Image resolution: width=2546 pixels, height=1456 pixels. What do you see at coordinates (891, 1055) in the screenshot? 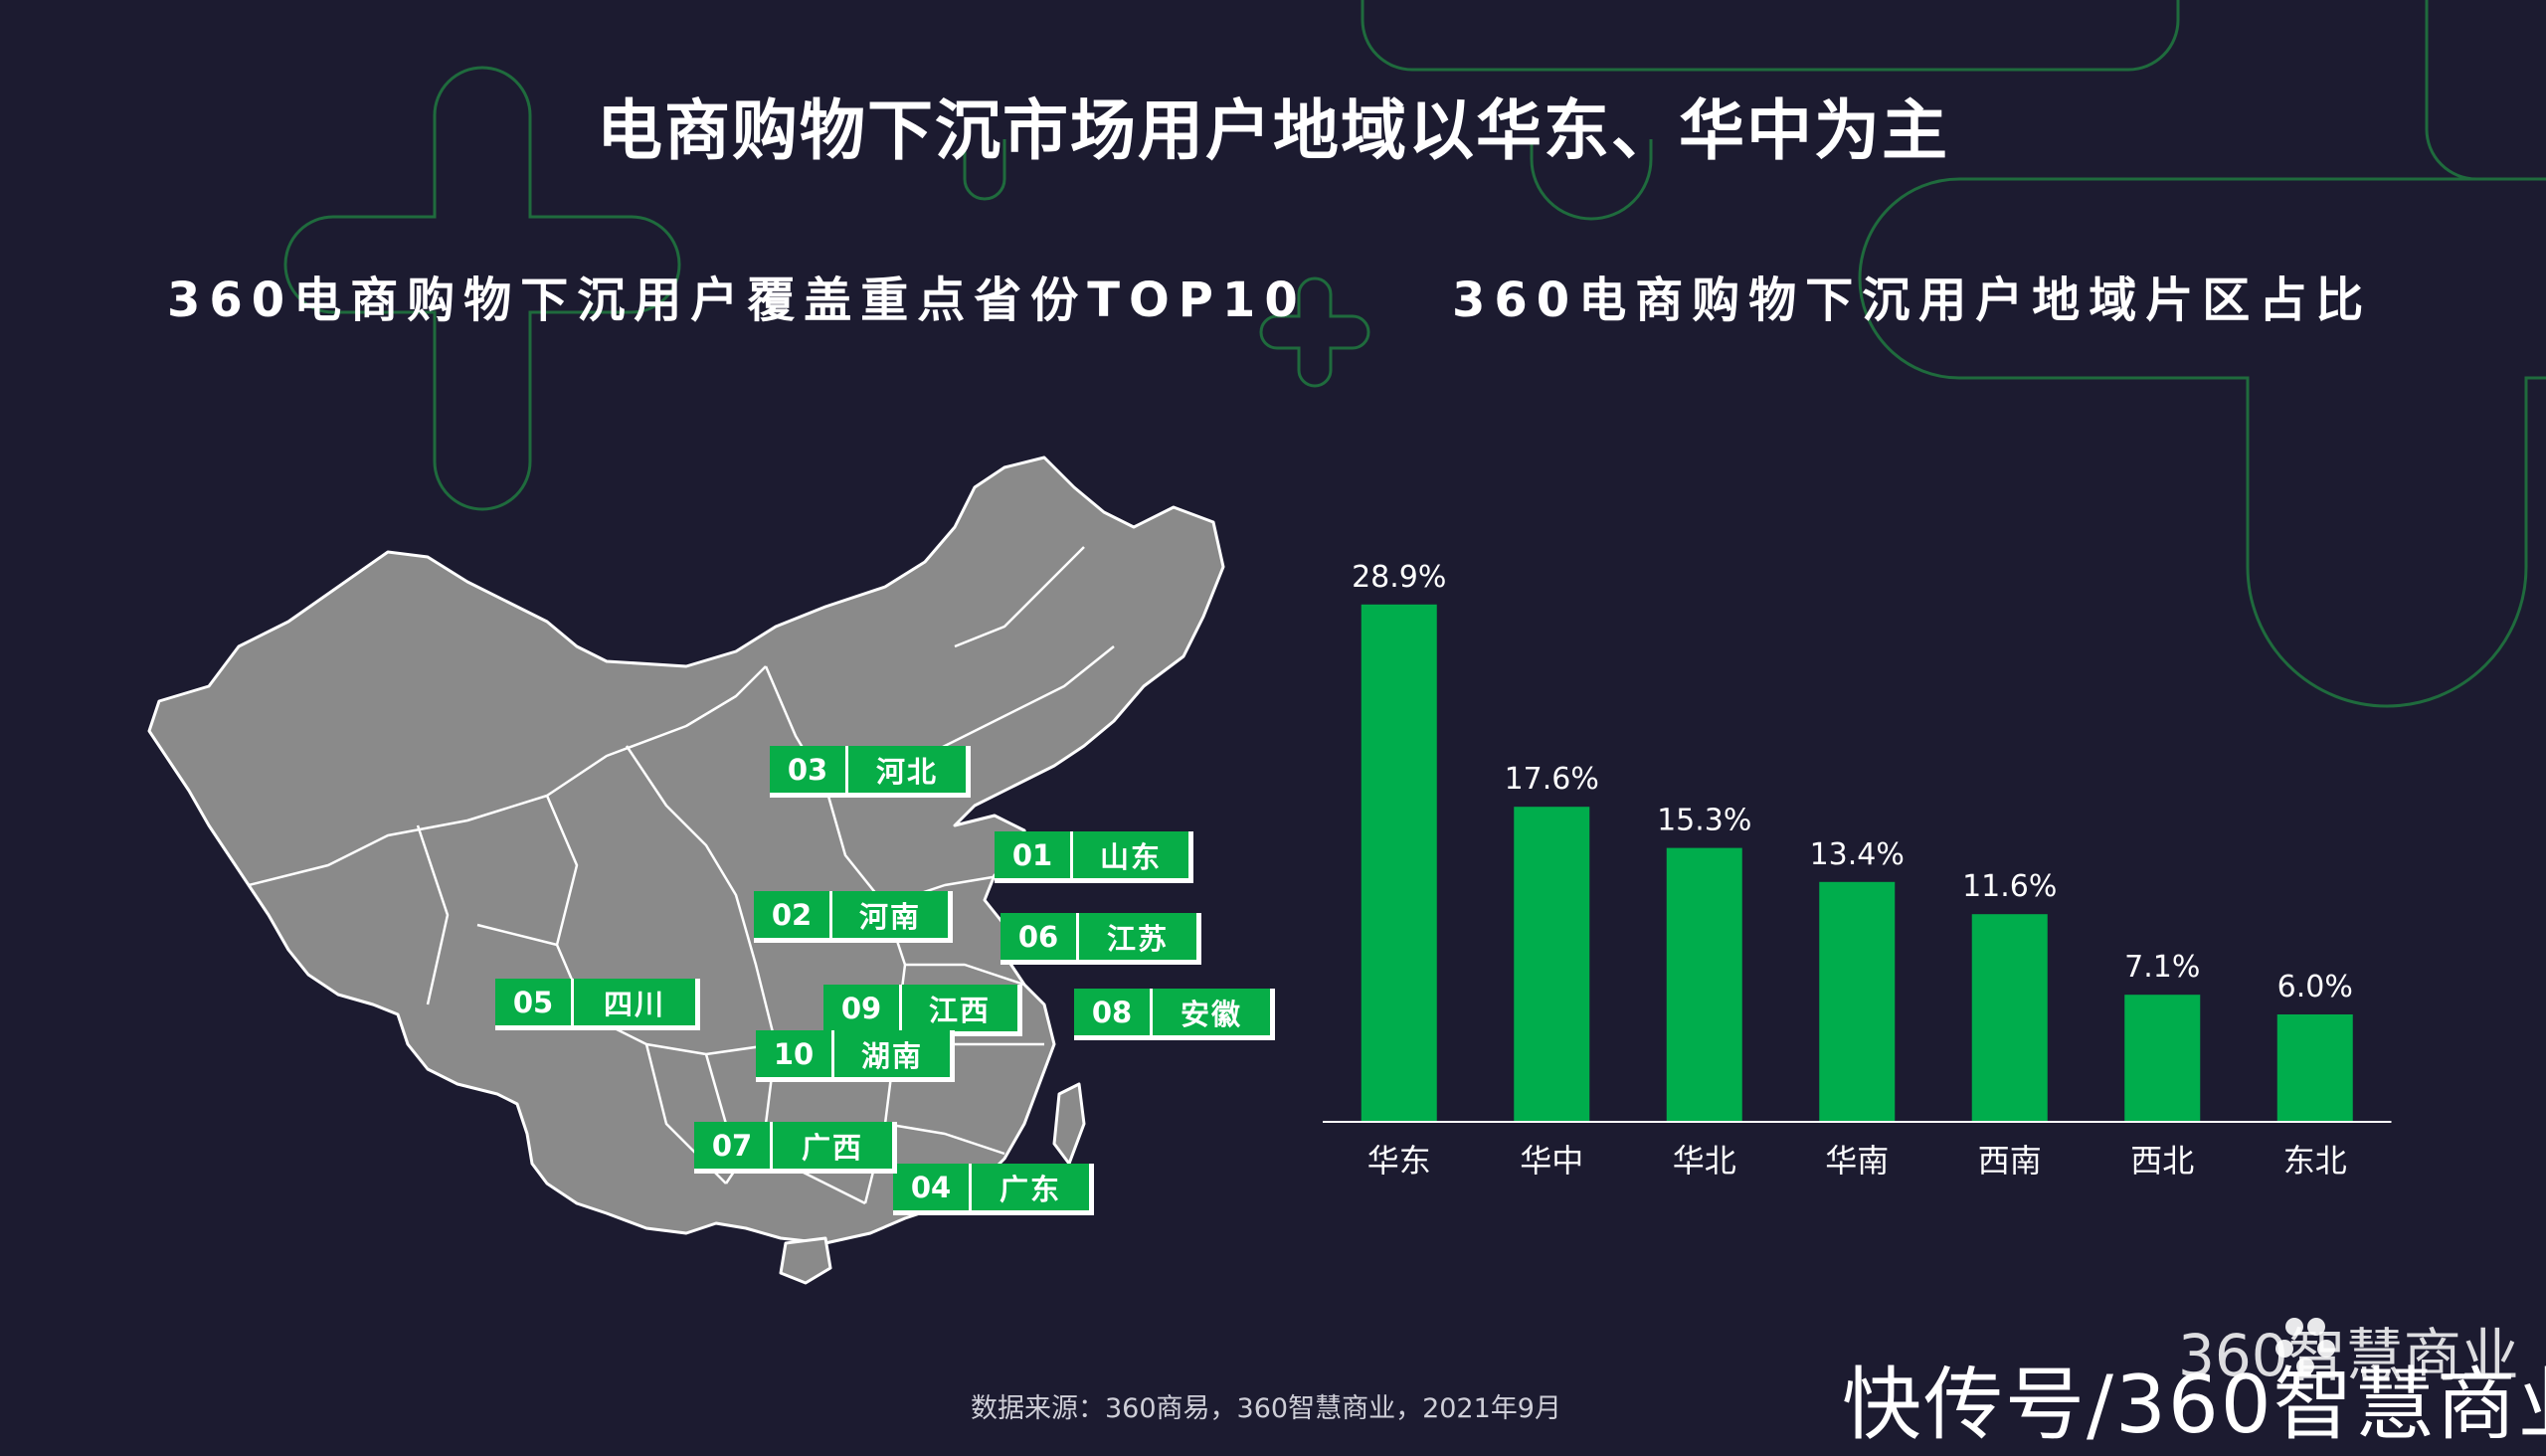
I see `province-name: 湖南` at bounding box center [891, 1055].